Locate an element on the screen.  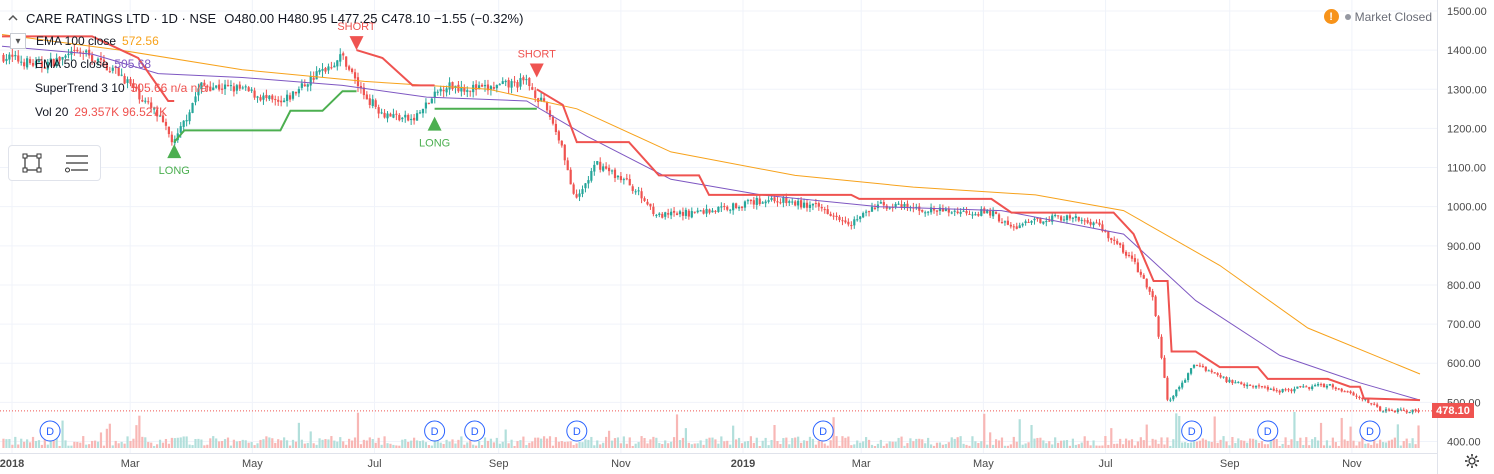
symbol-title: CARE RATINGS LTD · 1D · NSE is located at coordinates (121, 18).